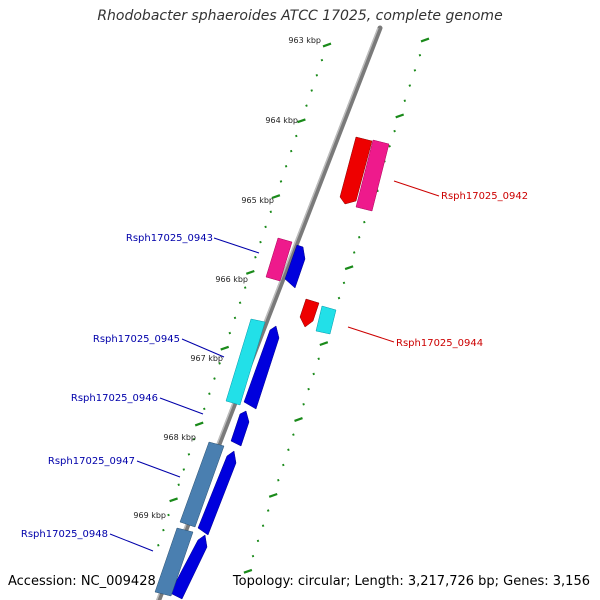 This screenshot has width=600, height=600. What do you see at coordinates (184, 394) in the screenshot?
I see `forward-callout-lines` at bounding box center [184, 394].